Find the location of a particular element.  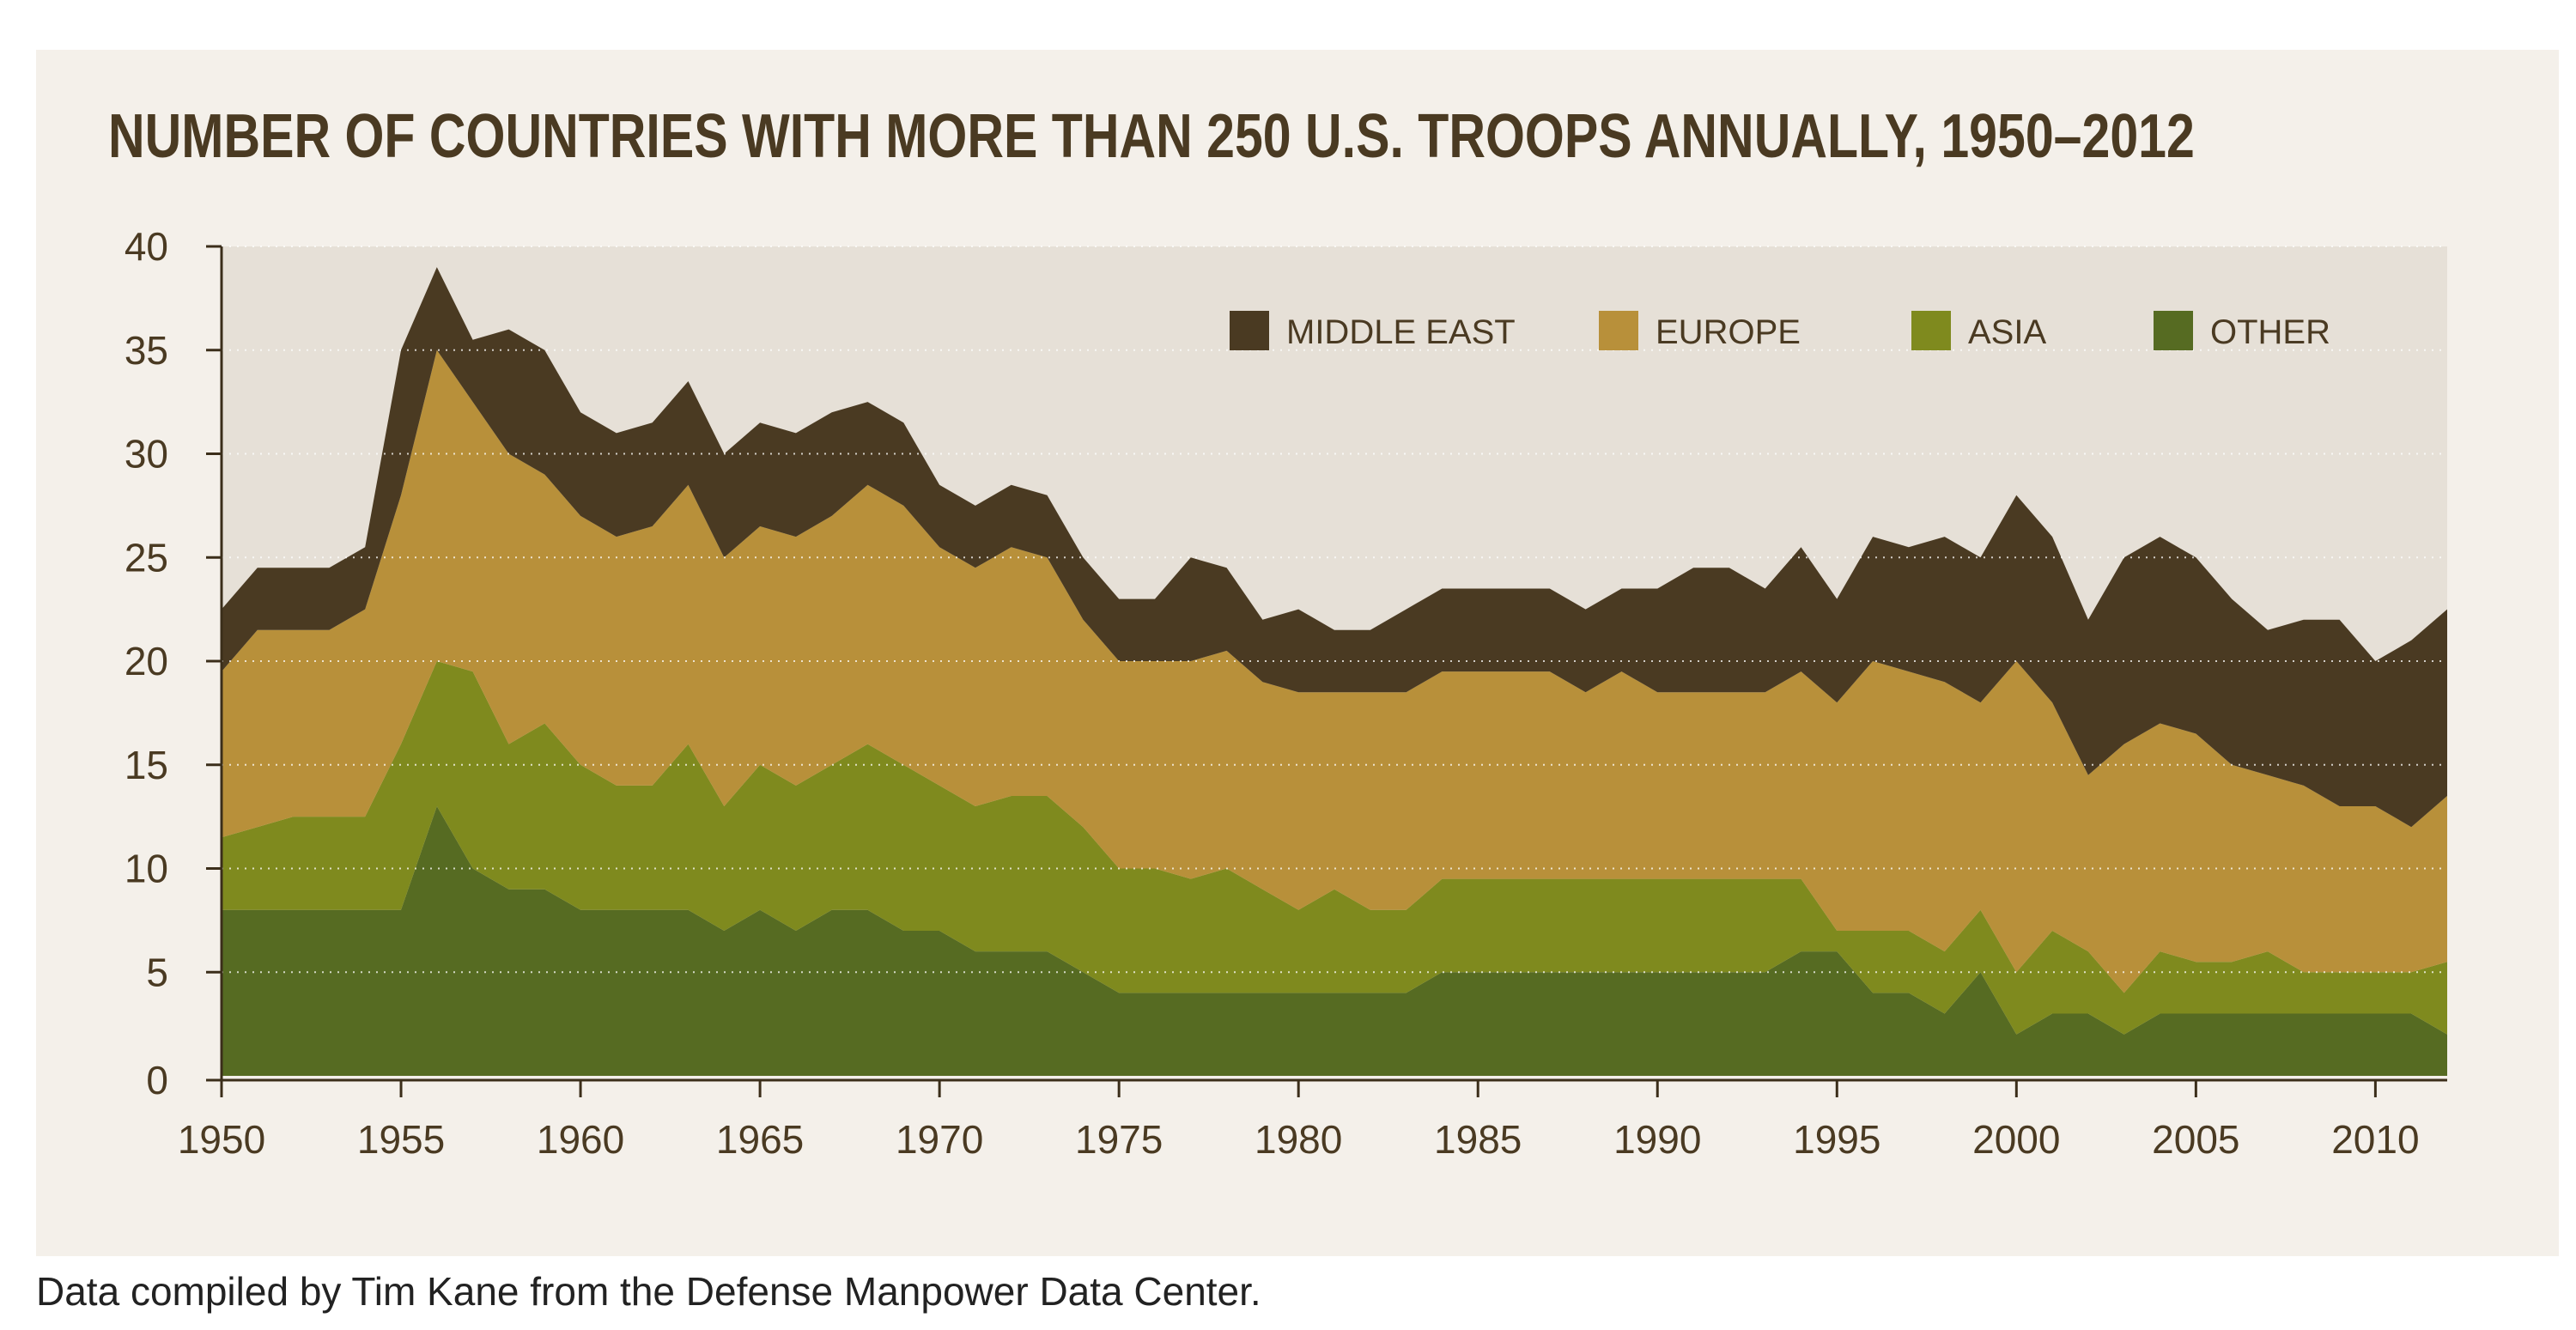

y-tick-label-5: 5 is located at coordinates (157, 972).